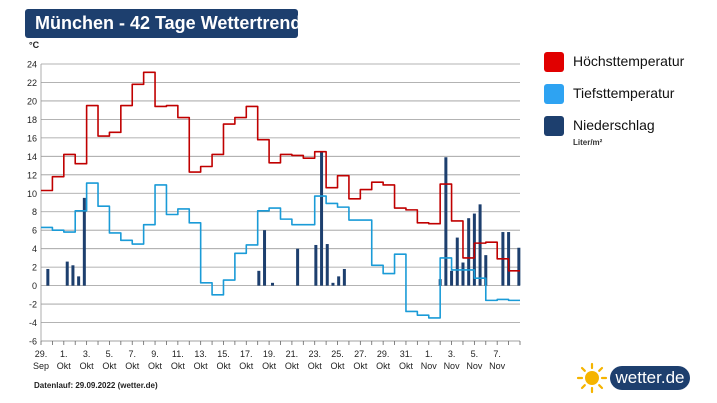  What do you see at coordinates (269, 366) in the screenshot?
I see `x-tick-month-10: Okt` at bounding box center [269, 366].